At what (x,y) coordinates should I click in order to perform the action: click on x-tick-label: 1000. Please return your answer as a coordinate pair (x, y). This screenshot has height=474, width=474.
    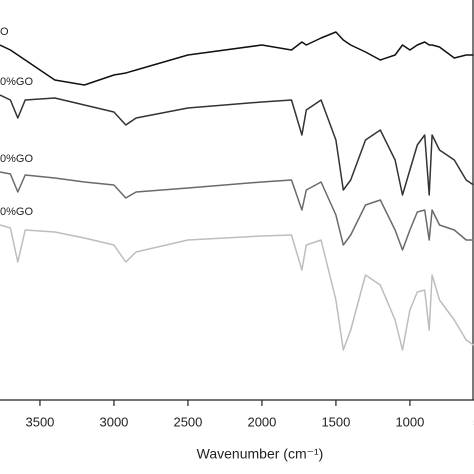
    Looking at the image, I should click on (409, 421).